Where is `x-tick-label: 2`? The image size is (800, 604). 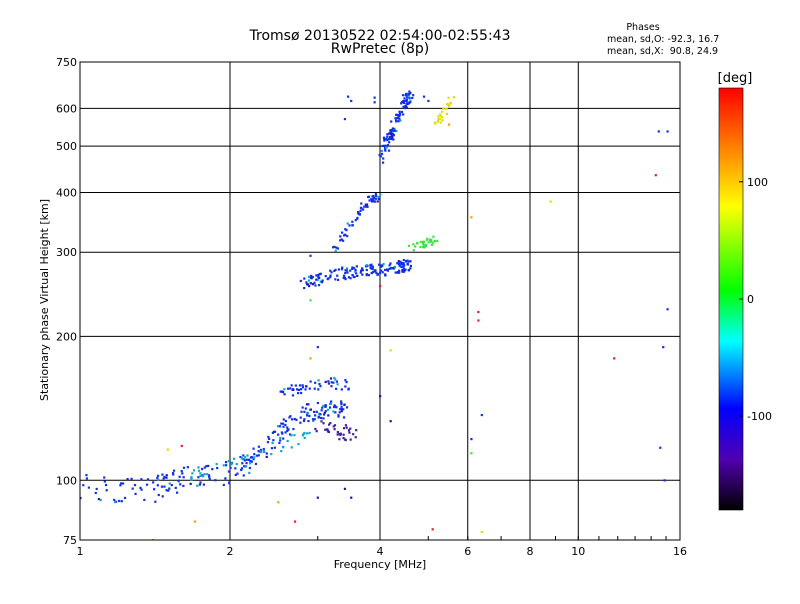
x-tick-label: 2 is located at coordinates (230, 551).